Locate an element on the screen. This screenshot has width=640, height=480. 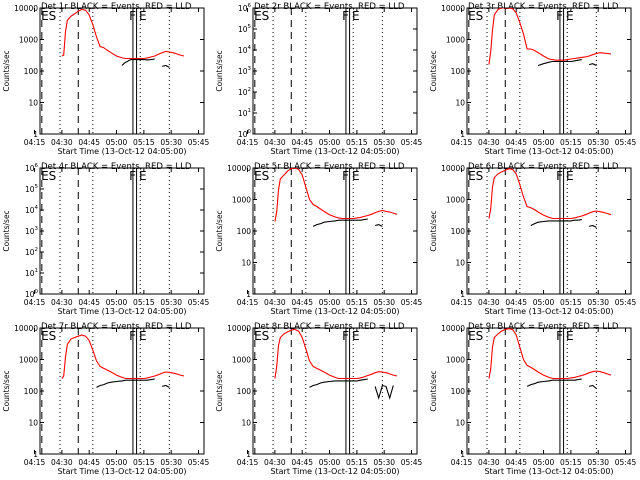
plot-title: Det 3r BLACK = Events, RED = LLD is located at coordinates (543, 7).